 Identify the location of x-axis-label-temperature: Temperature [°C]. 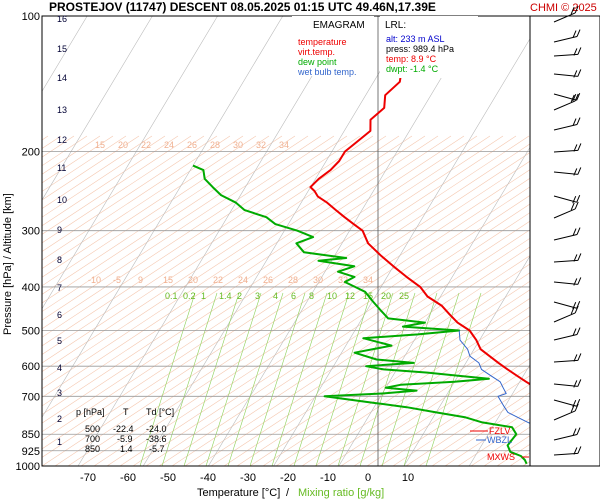
(238, 493).